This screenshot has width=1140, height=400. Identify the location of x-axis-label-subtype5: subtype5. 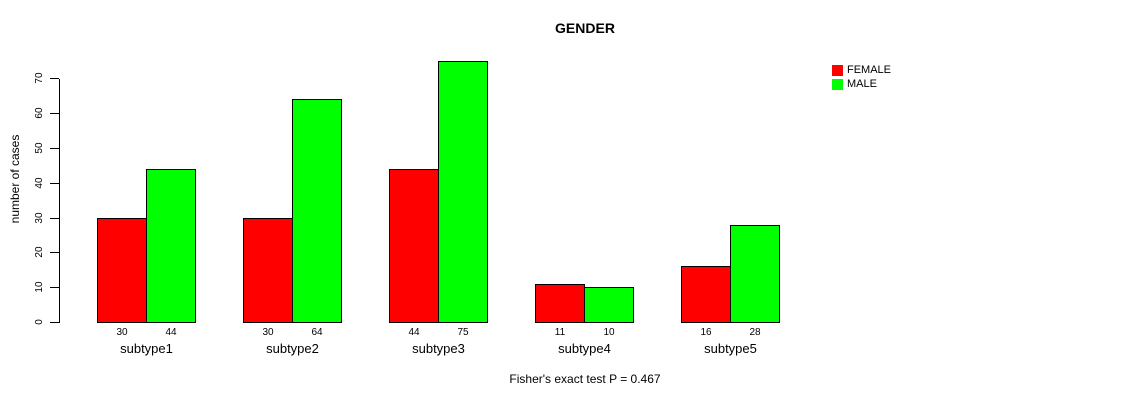
(730, 348).